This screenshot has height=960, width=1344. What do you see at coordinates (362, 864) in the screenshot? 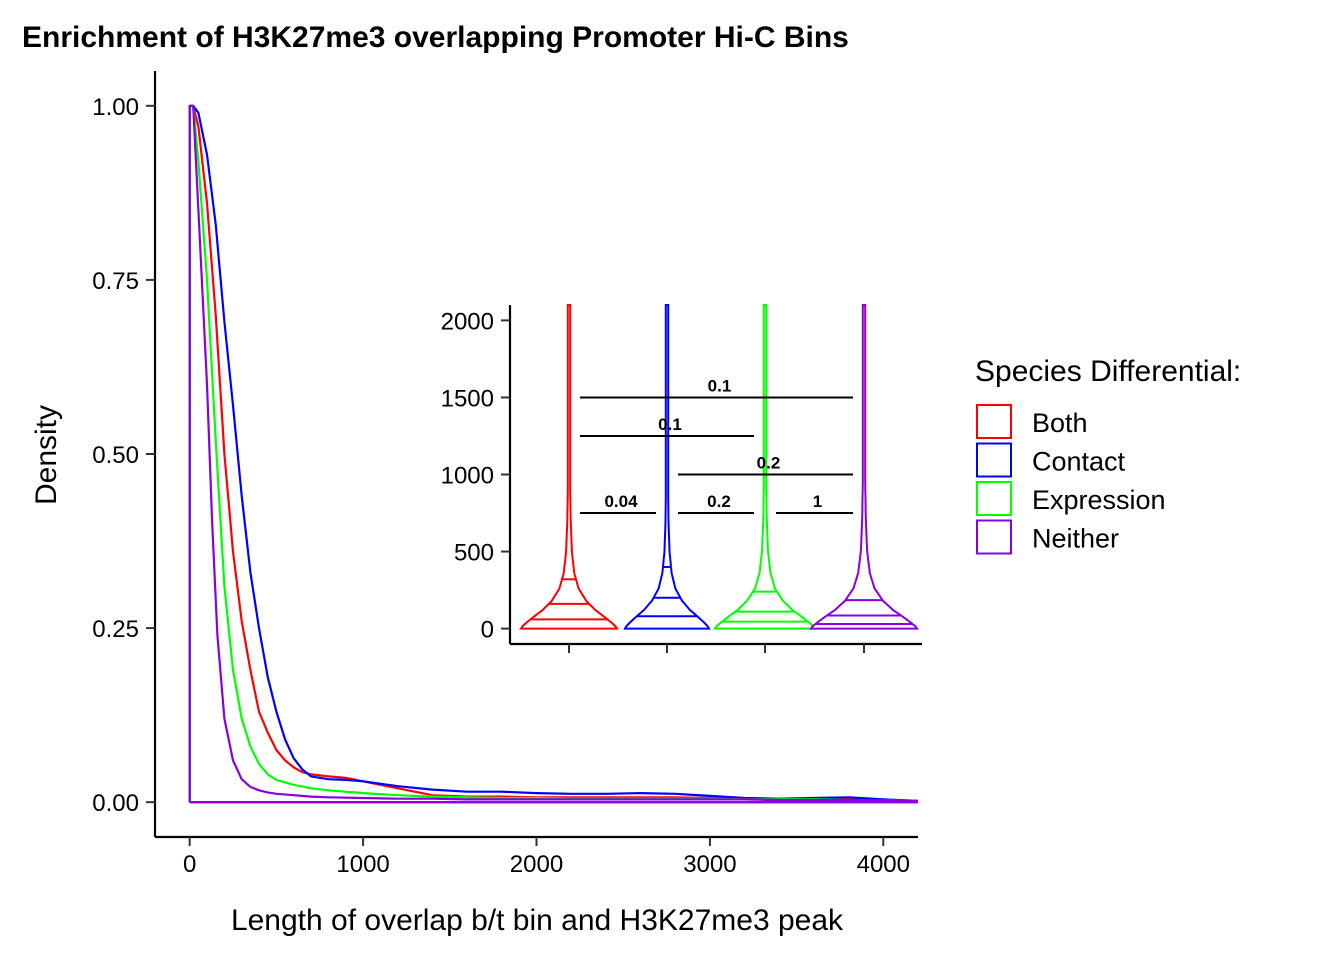
I see `x-tick-label: 1000` at bounding box center [362, 864].